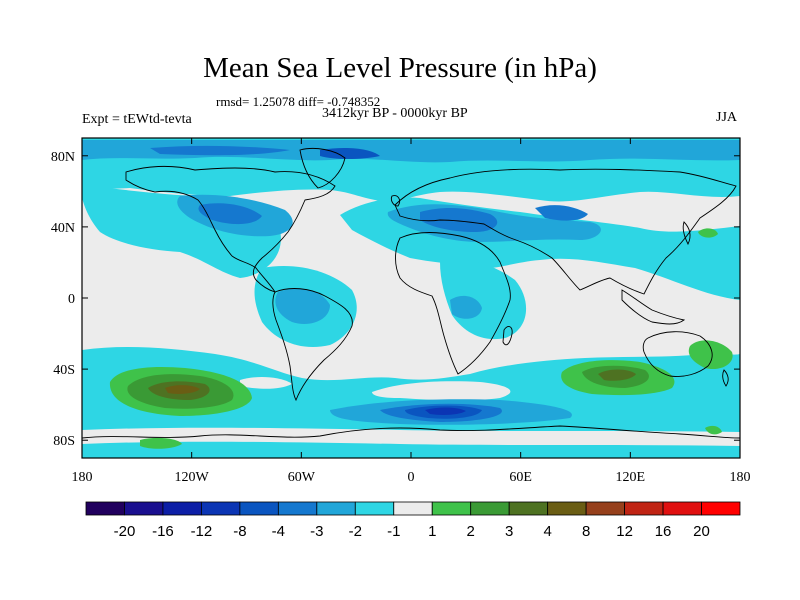 This screenshot has width=800, height=600. What do you see at coordinates (466, 307) in the screenshot?
I see `central-africa-low` at bounding box center [466, 307].